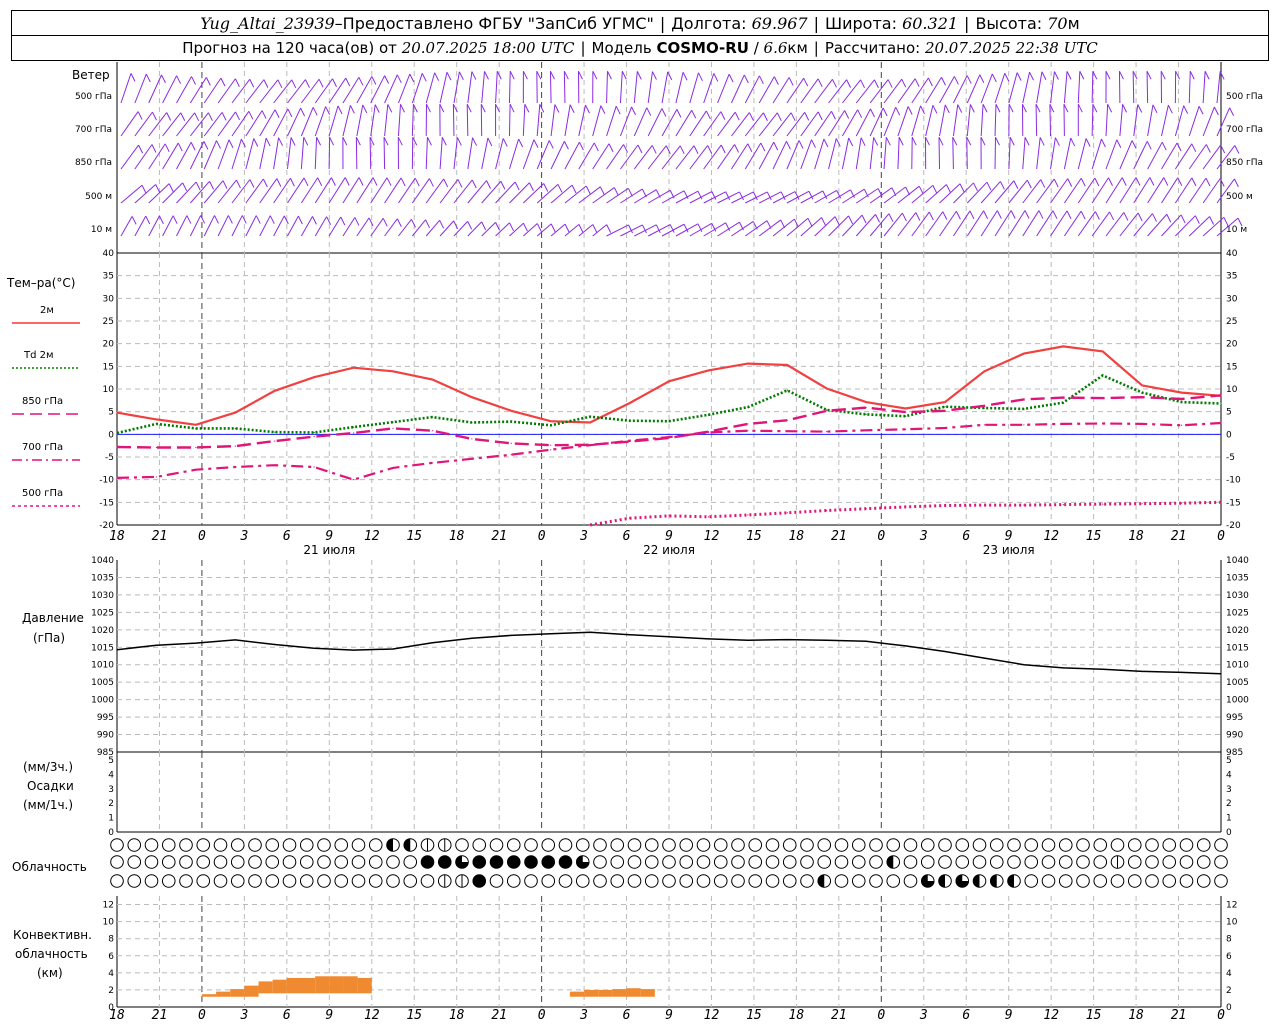  What do you see at coordinates (38, 355) in the screenshot?
I see `temp-legend-label: Td 2м` at bounding box center [38, 355].